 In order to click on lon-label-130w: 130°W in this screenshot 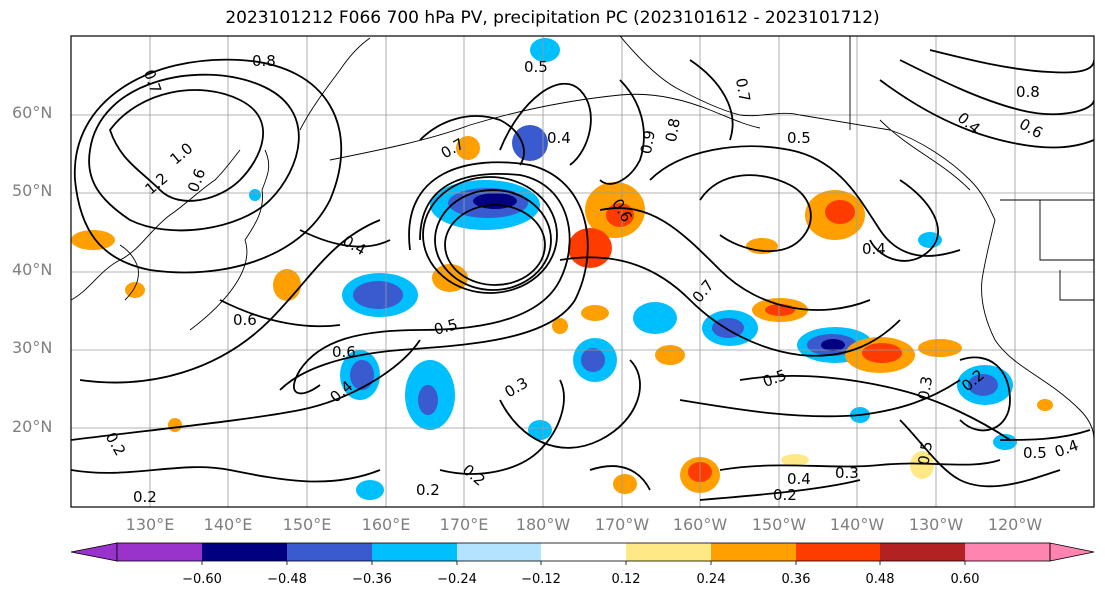, I will do `click(936, 524)`.